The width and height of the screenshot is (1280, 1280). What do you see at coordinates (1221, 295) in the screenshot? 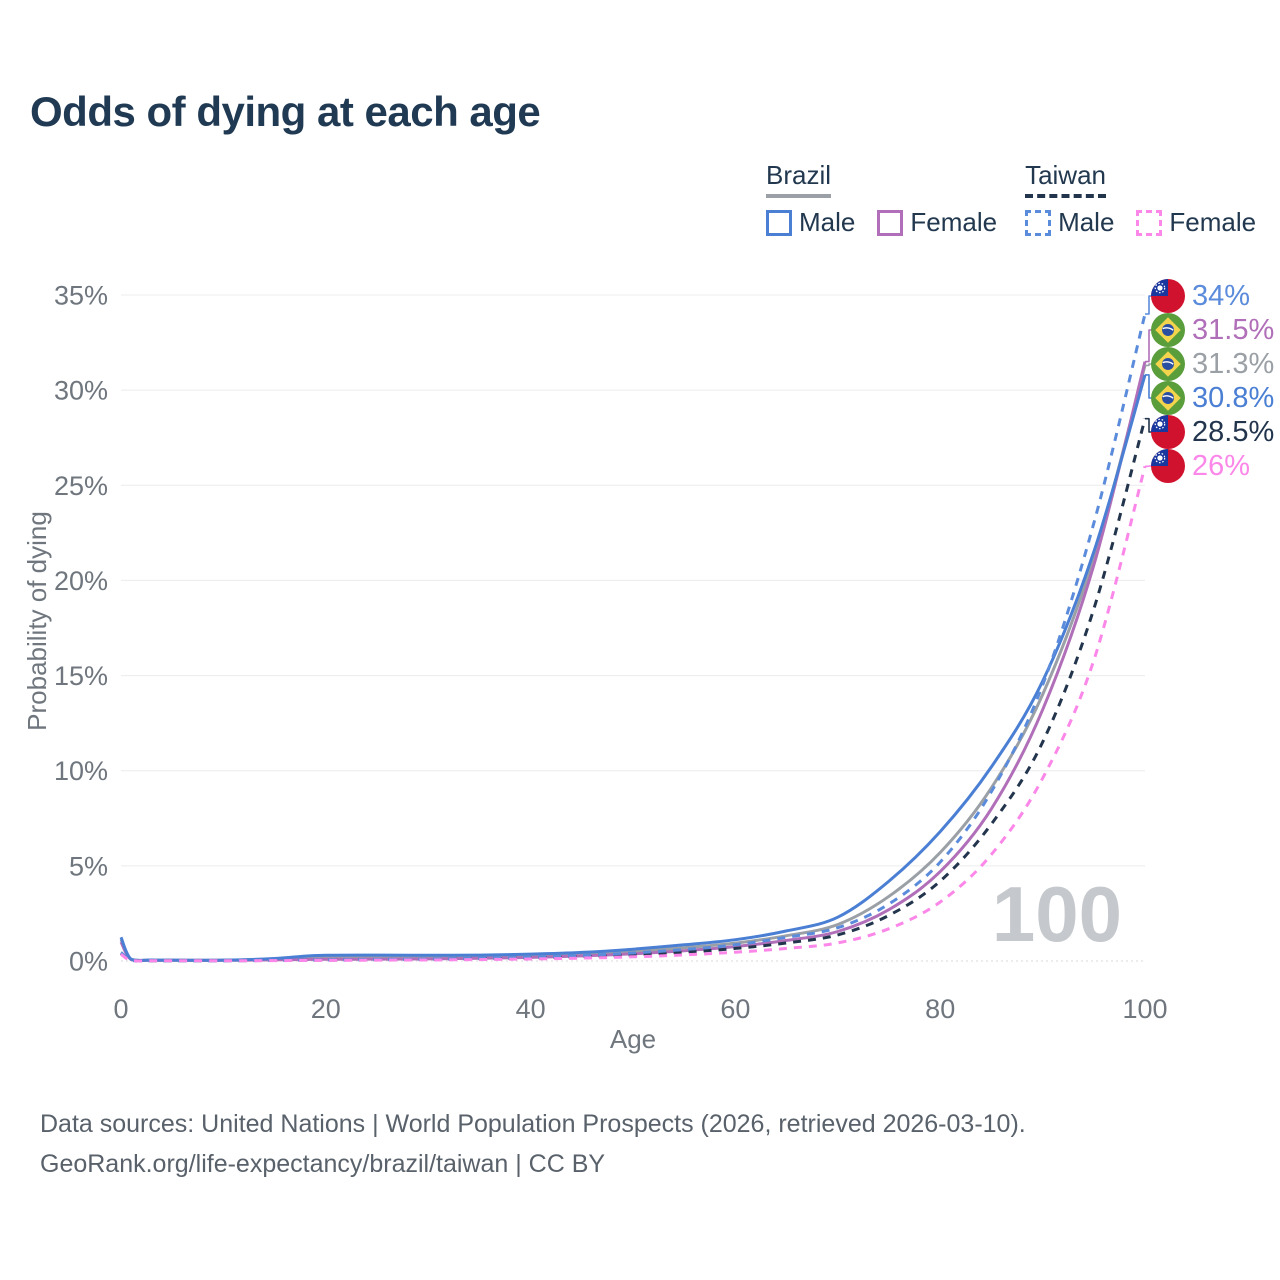
I see `end-label-value: 34%` at bounding box center [1221, 295].